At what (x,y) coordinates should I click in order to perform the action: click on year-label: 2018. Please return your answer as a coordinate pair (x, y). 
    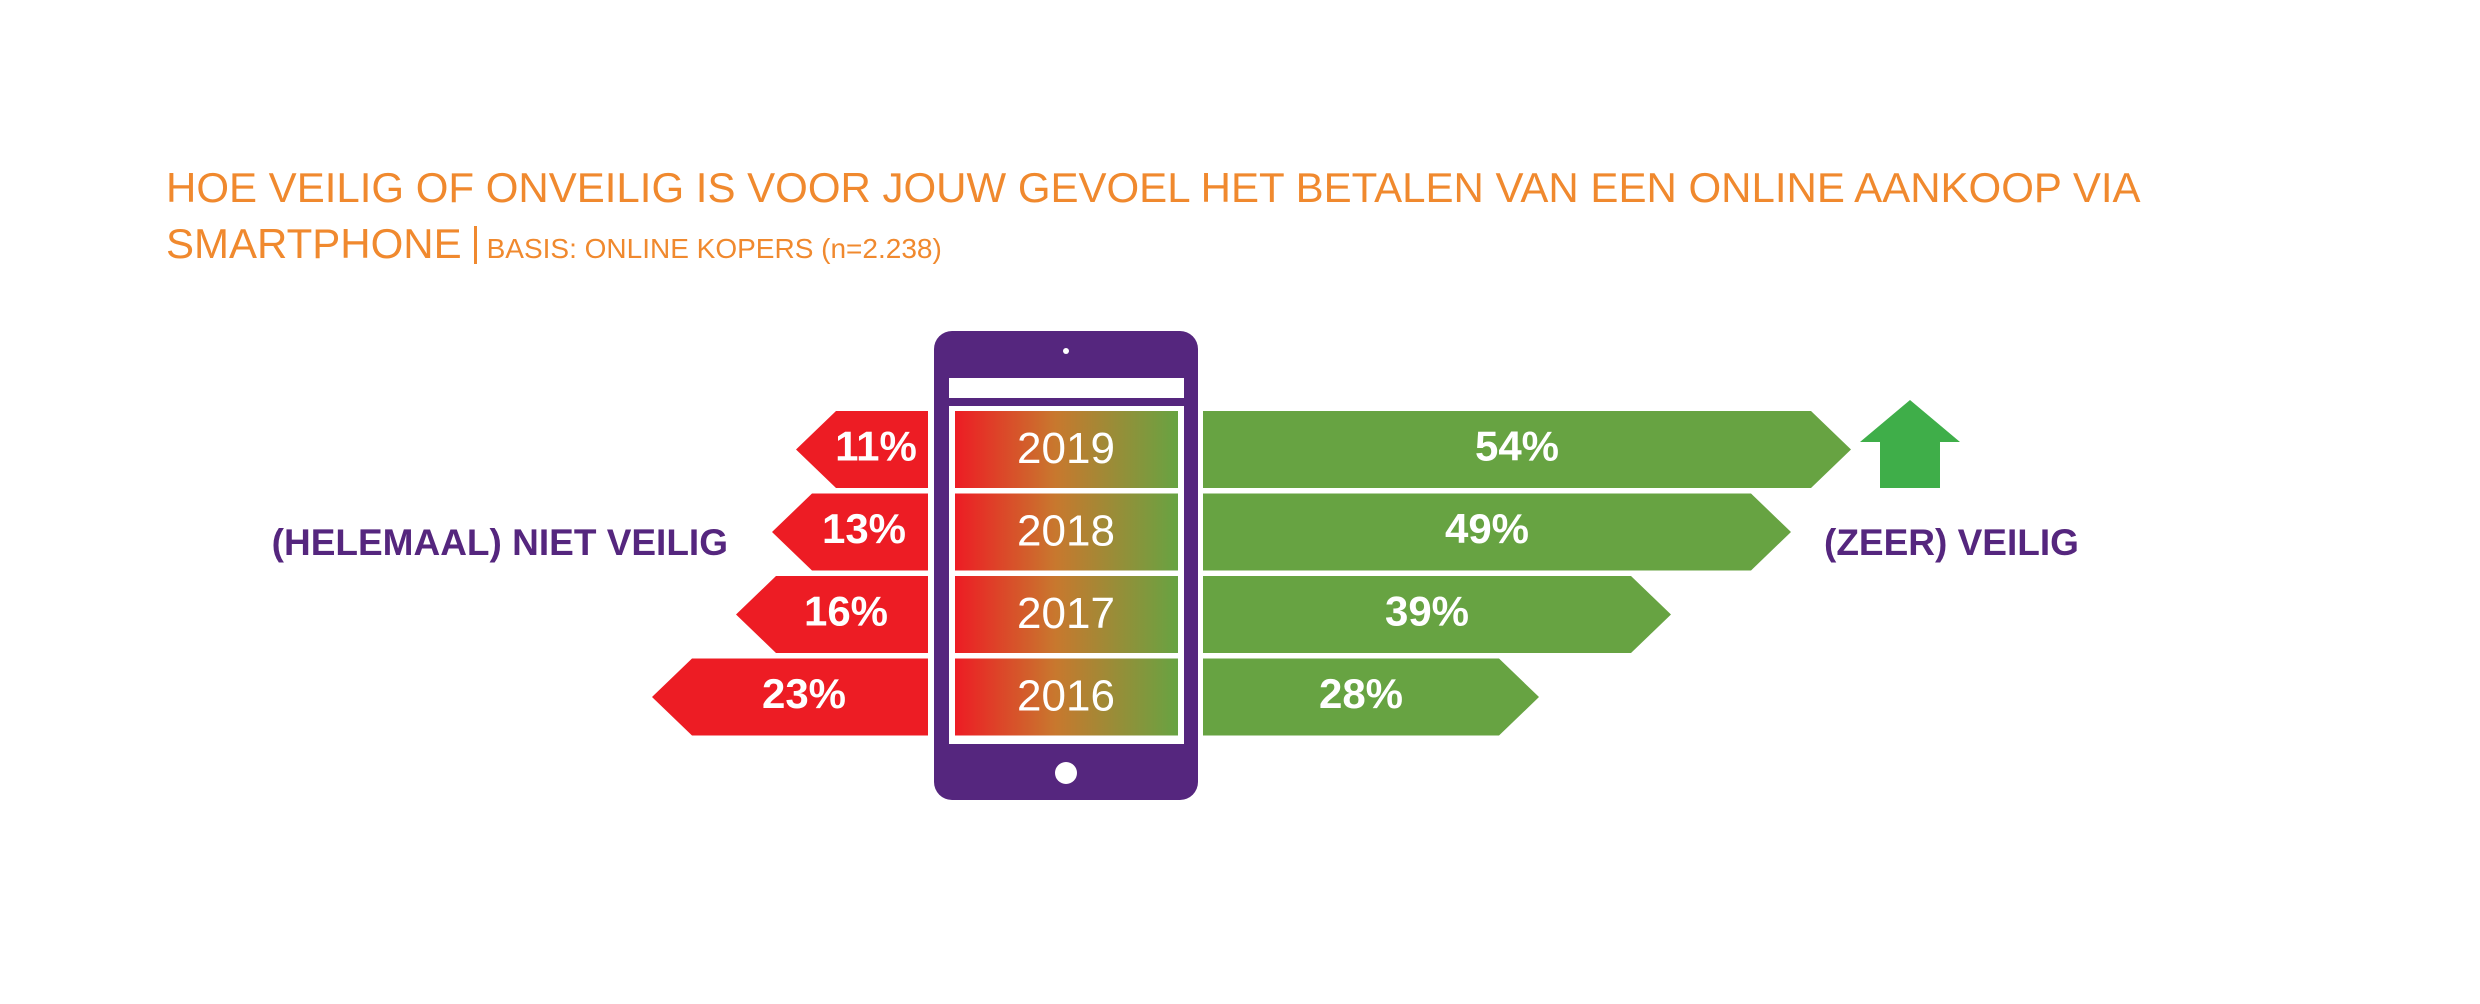
    Looking at the image, I should click on (1066, 531).